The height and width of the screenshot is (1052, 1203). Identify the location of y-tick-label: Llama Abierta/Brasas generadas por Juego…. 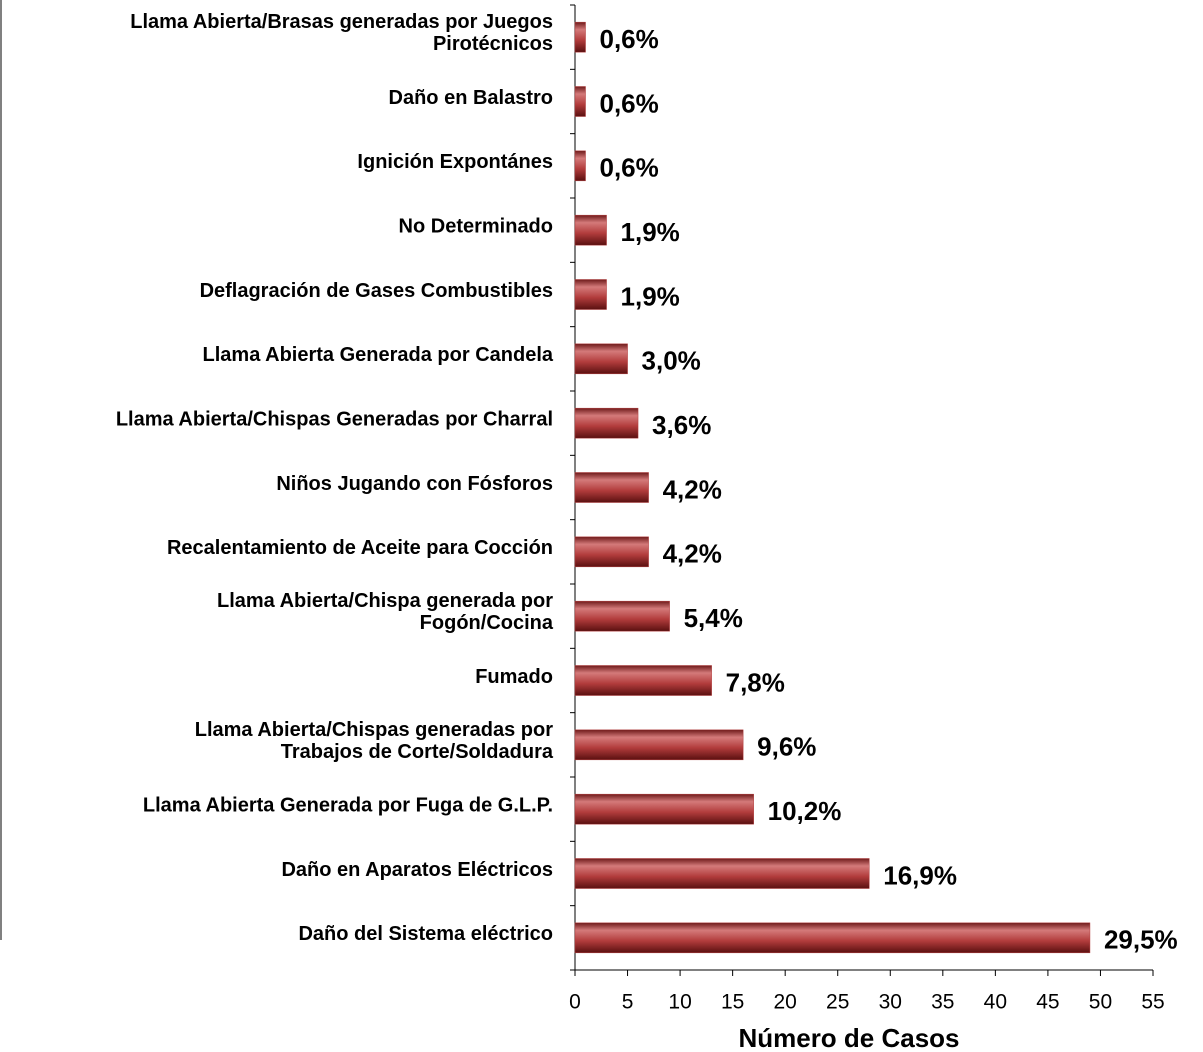
(341, 33).